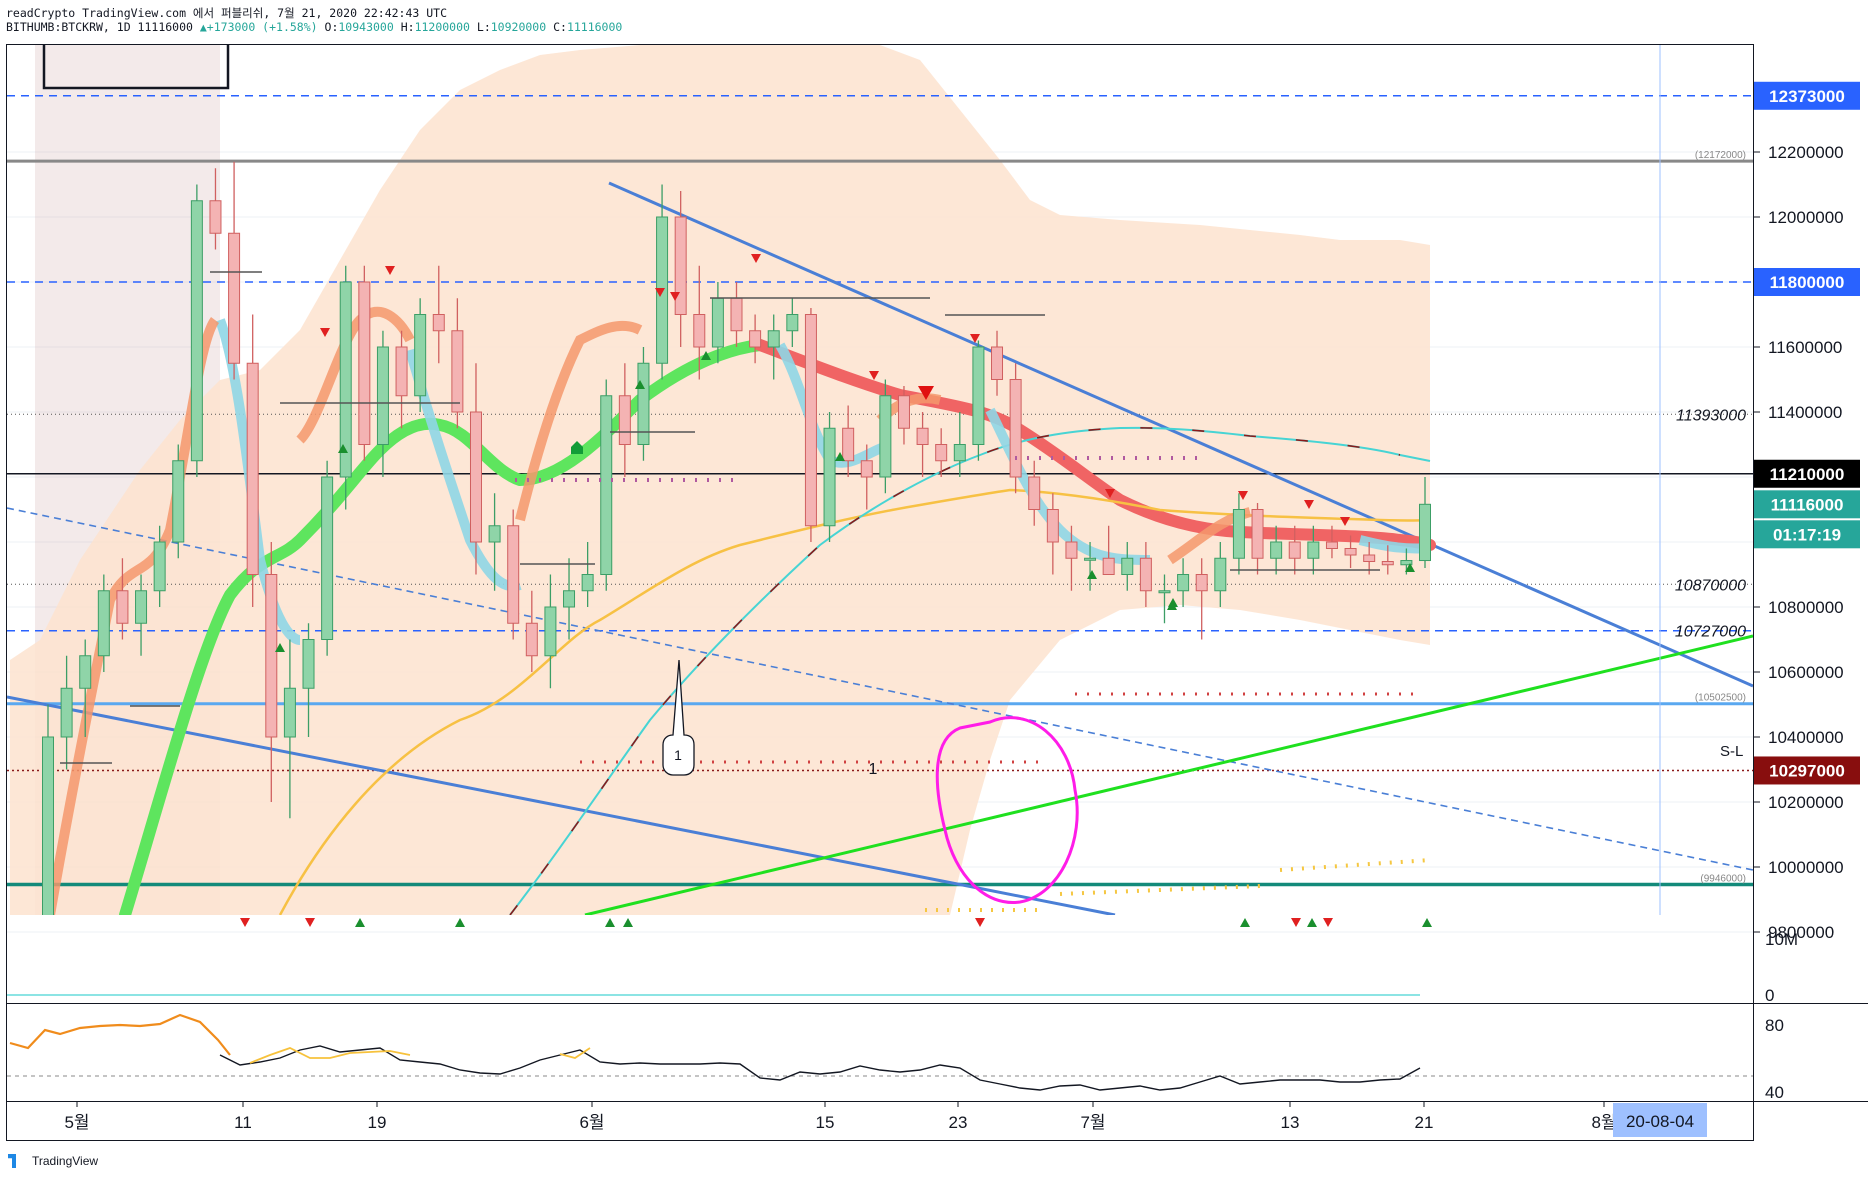  What do you see at coordinates (926, 393) in the screenshot?
I see `red-down-marker` at bounding box center [926, 393].